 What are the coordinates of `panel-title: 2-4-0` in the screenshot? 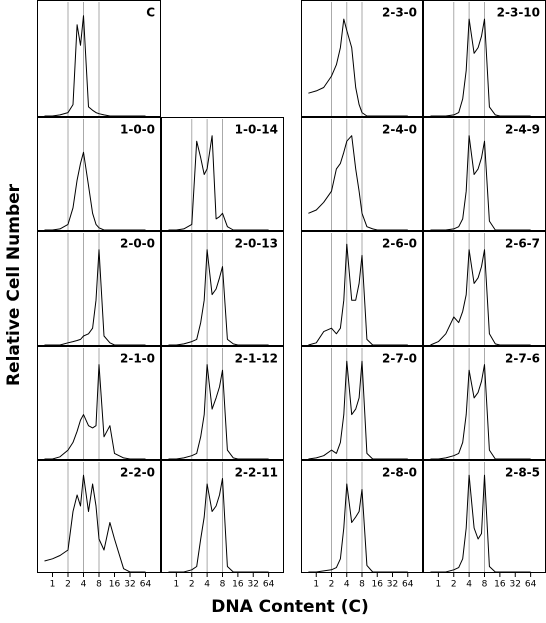 It's located at (399, 130).